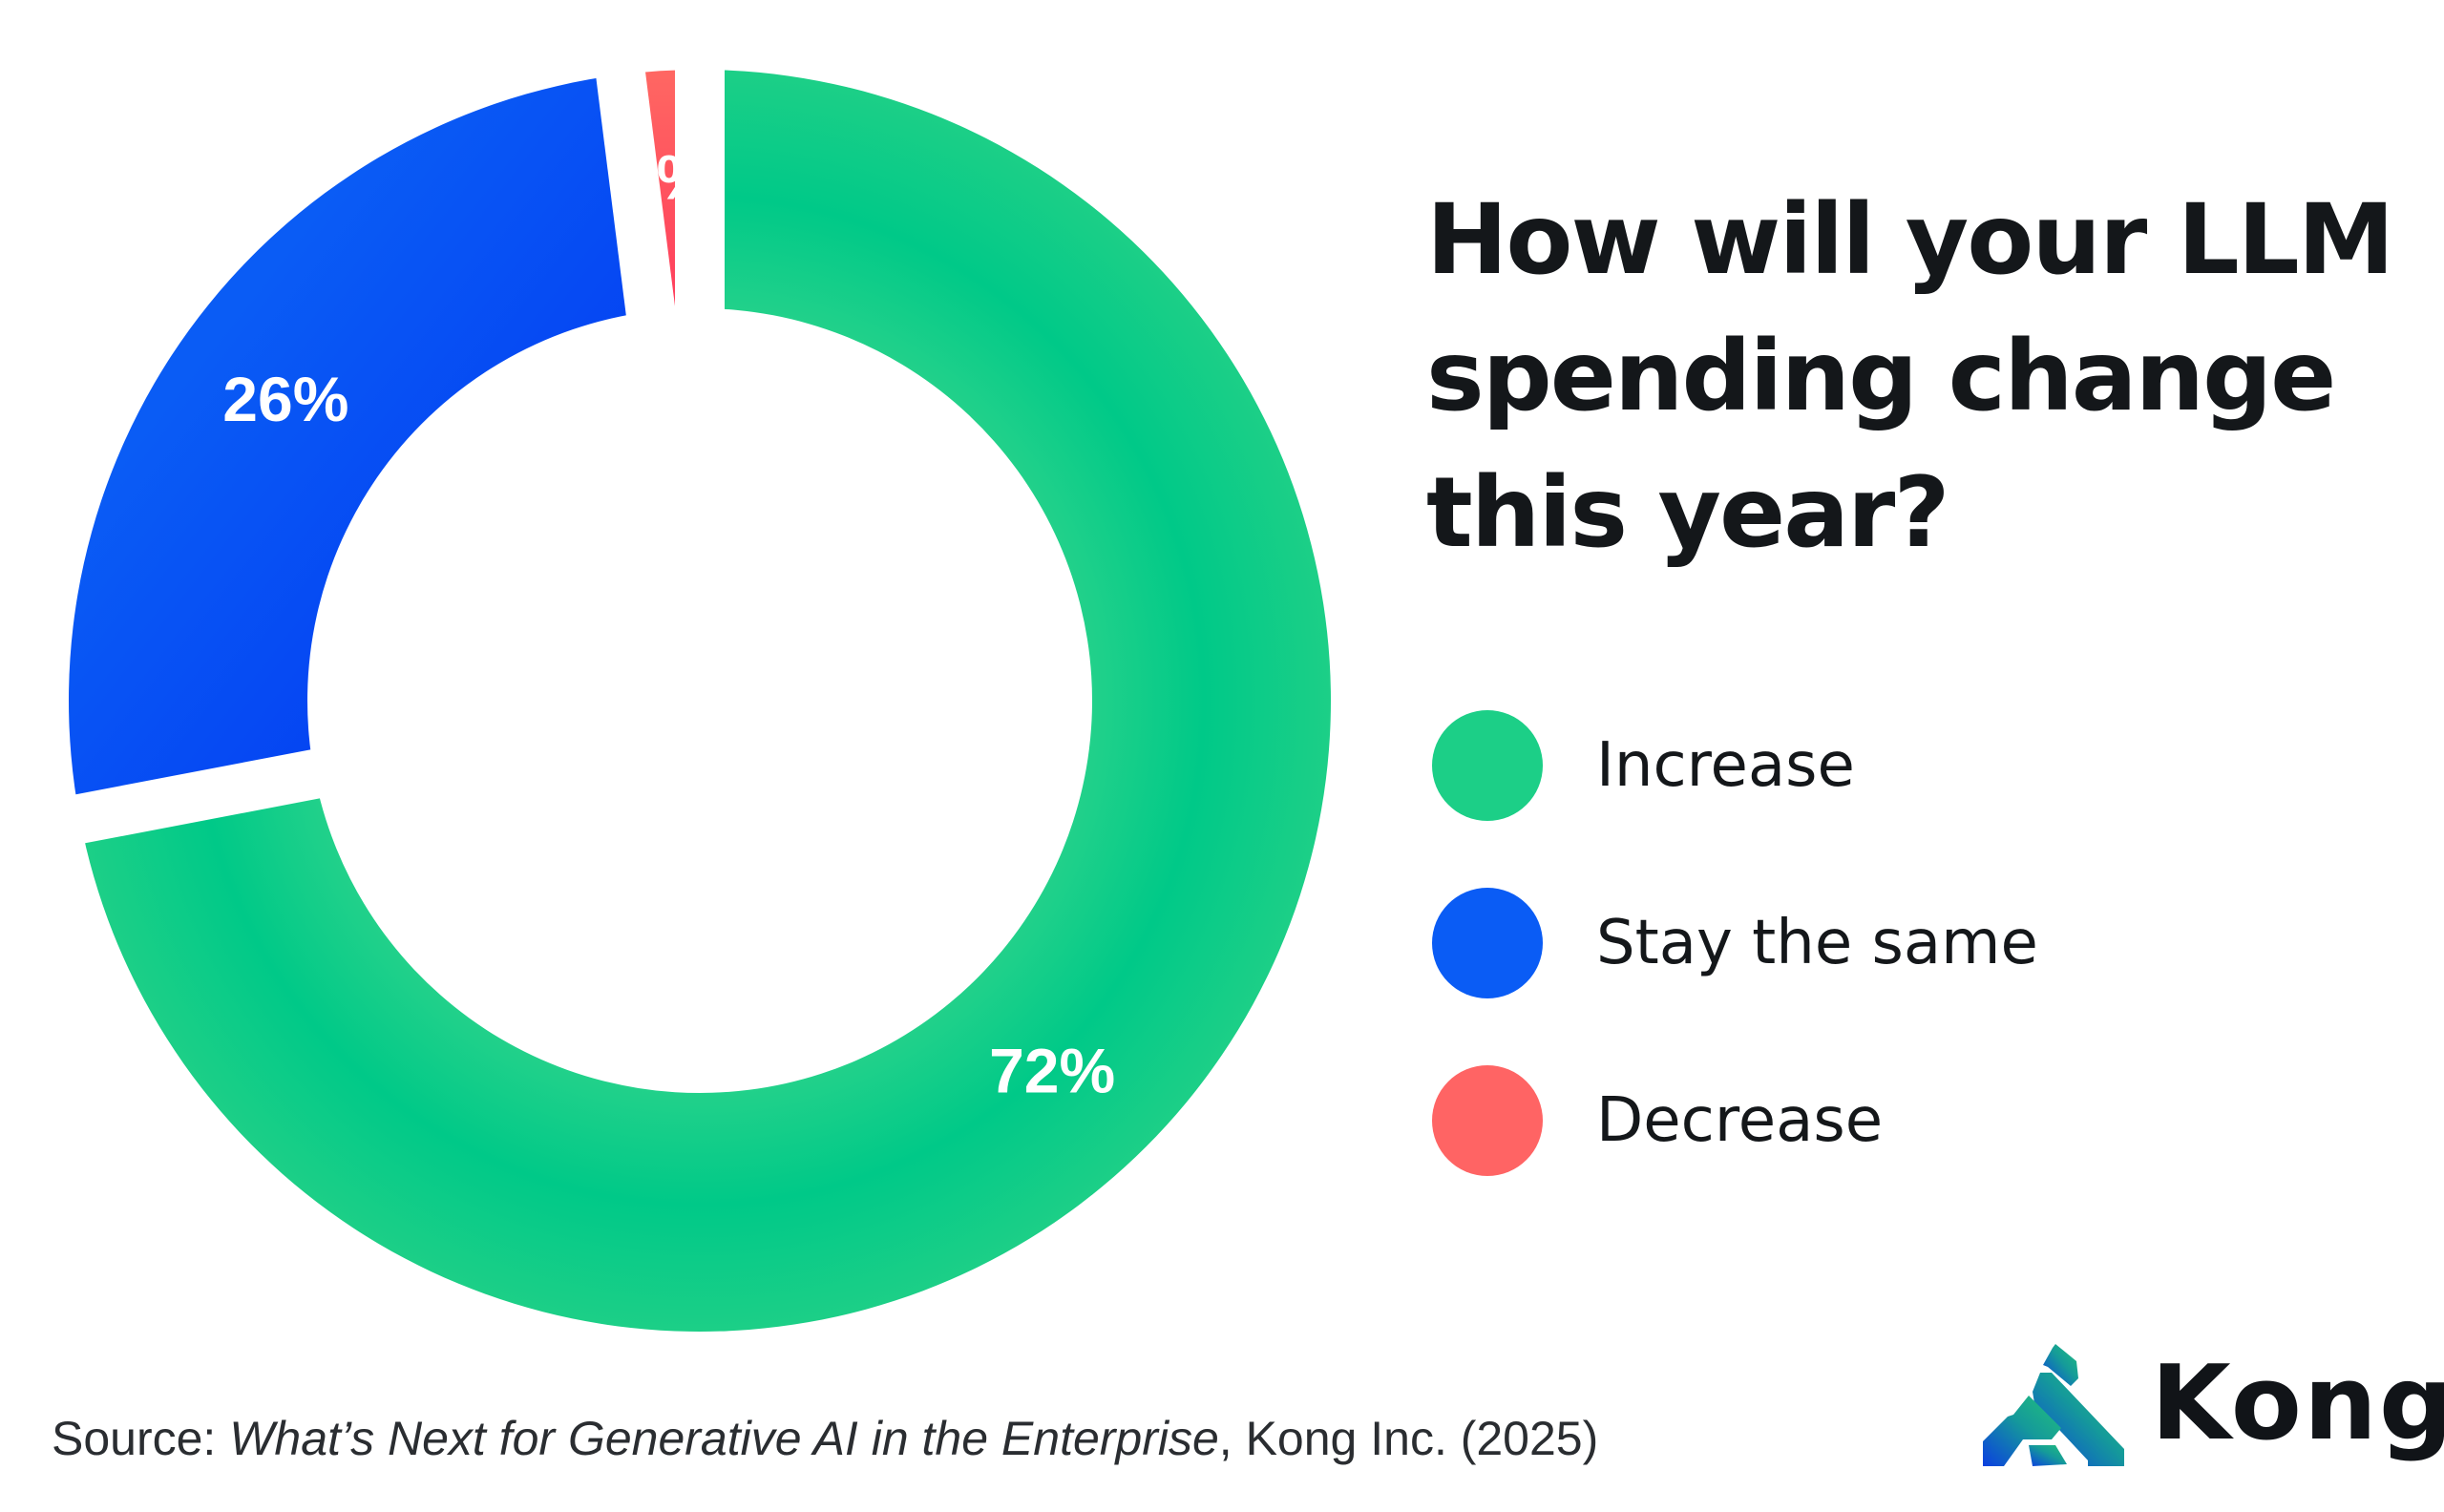 The width and height of the screenshot is (2444, 1512). What do you see at coordinates (1881, 377) in the screenshot?
I see `title-line: spending change` at bounding box center [1881, 377].